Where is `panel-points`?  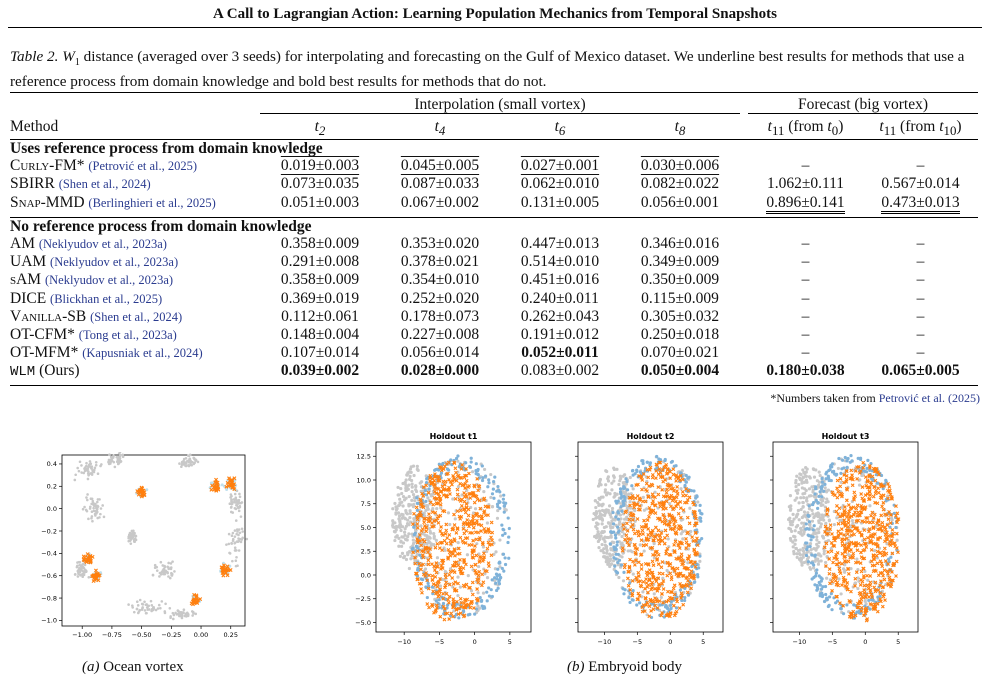
panel-points is located at coordinates (843, 538).